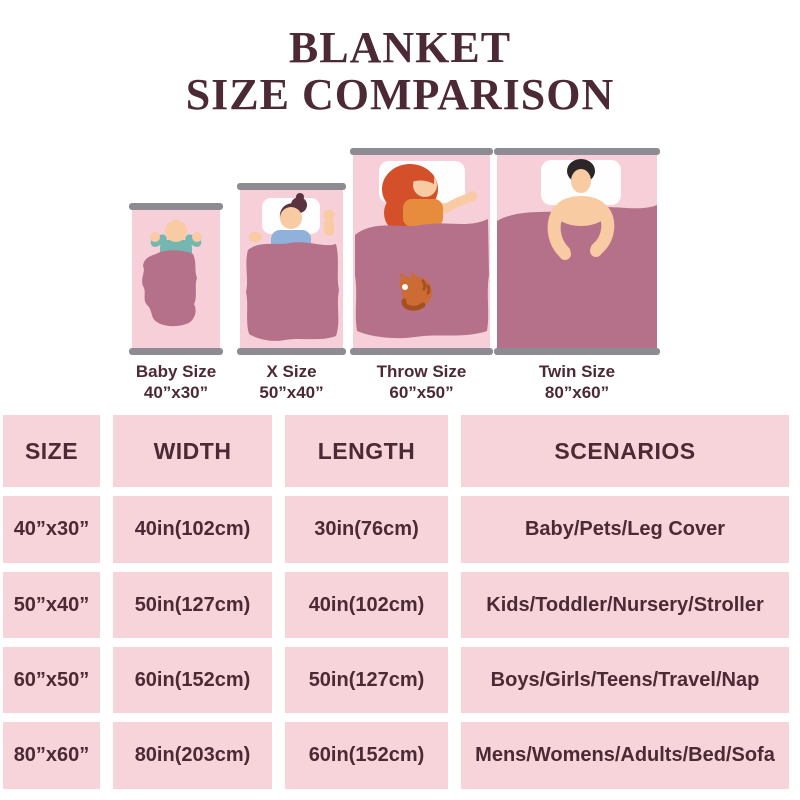 The width and height of the screenshot is (800, 800). I want to click on title-line1: BLANKET, so click(400, 47).